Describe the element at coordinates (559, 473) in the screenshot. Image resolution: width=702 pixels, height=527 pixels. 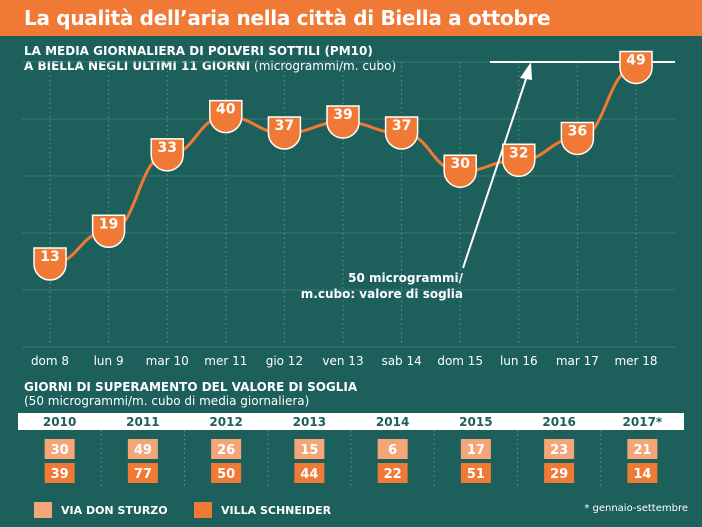
I see `table-cell: 29` at that location.